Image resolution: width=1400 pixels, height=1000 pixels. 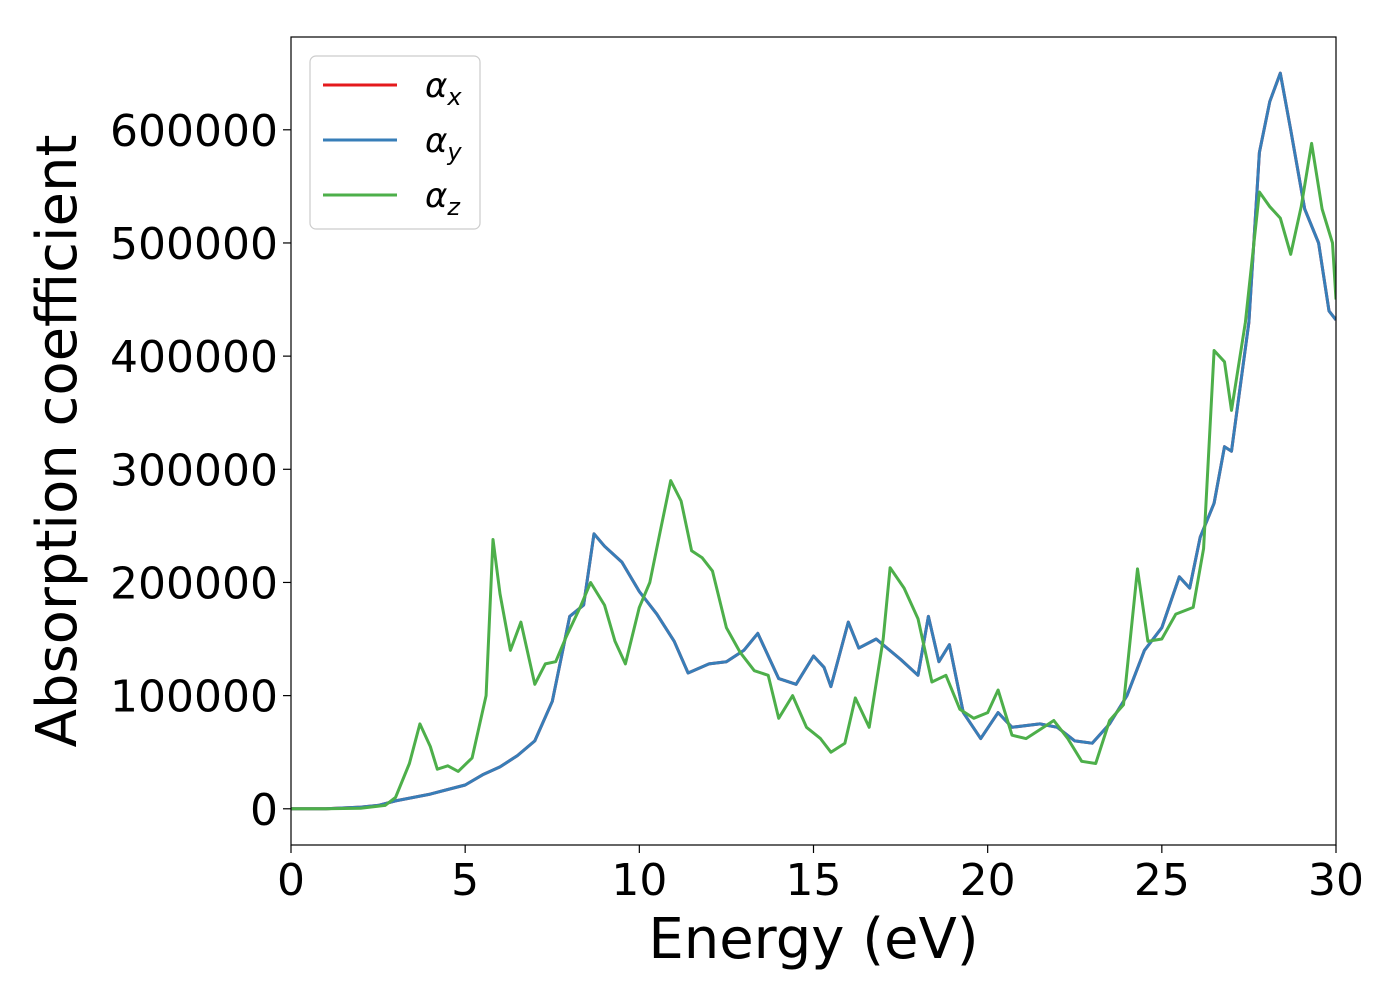 I want to click on legend-label-z: αz, so click(x=443, y=198).